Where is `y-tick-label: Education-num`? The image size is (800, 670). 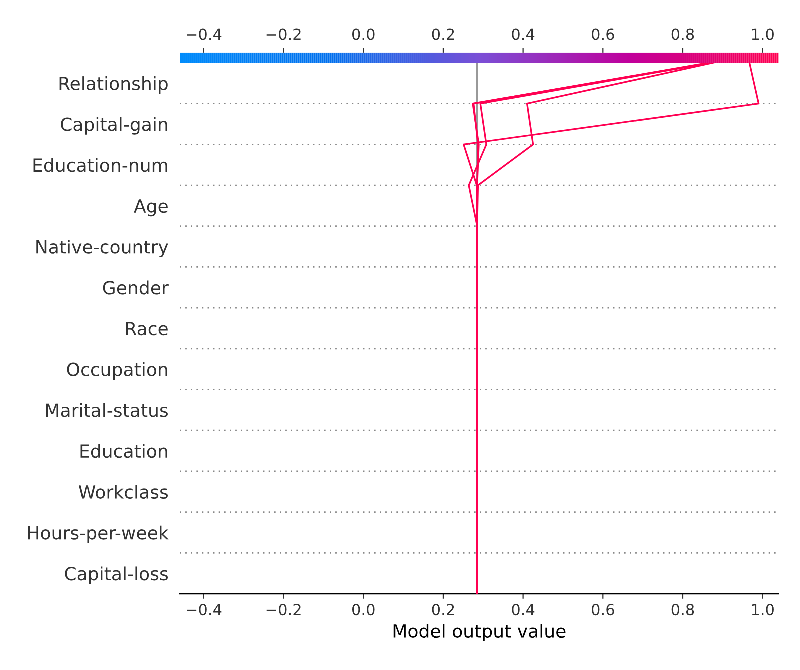
y-tick-label: Education-num is located at coordinates (101, 165).